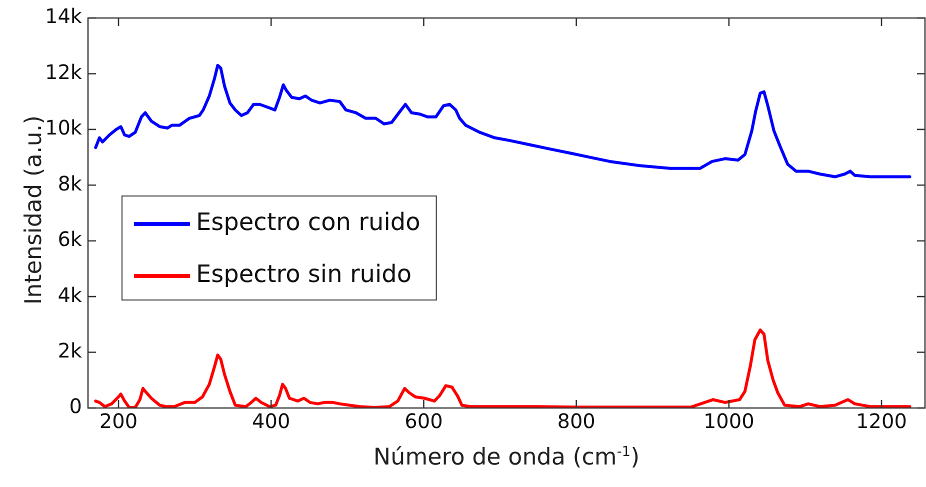  Describe the element at coordinates (63, 128) in the screenshot. I see `y-tick-label: 10k` at that location.